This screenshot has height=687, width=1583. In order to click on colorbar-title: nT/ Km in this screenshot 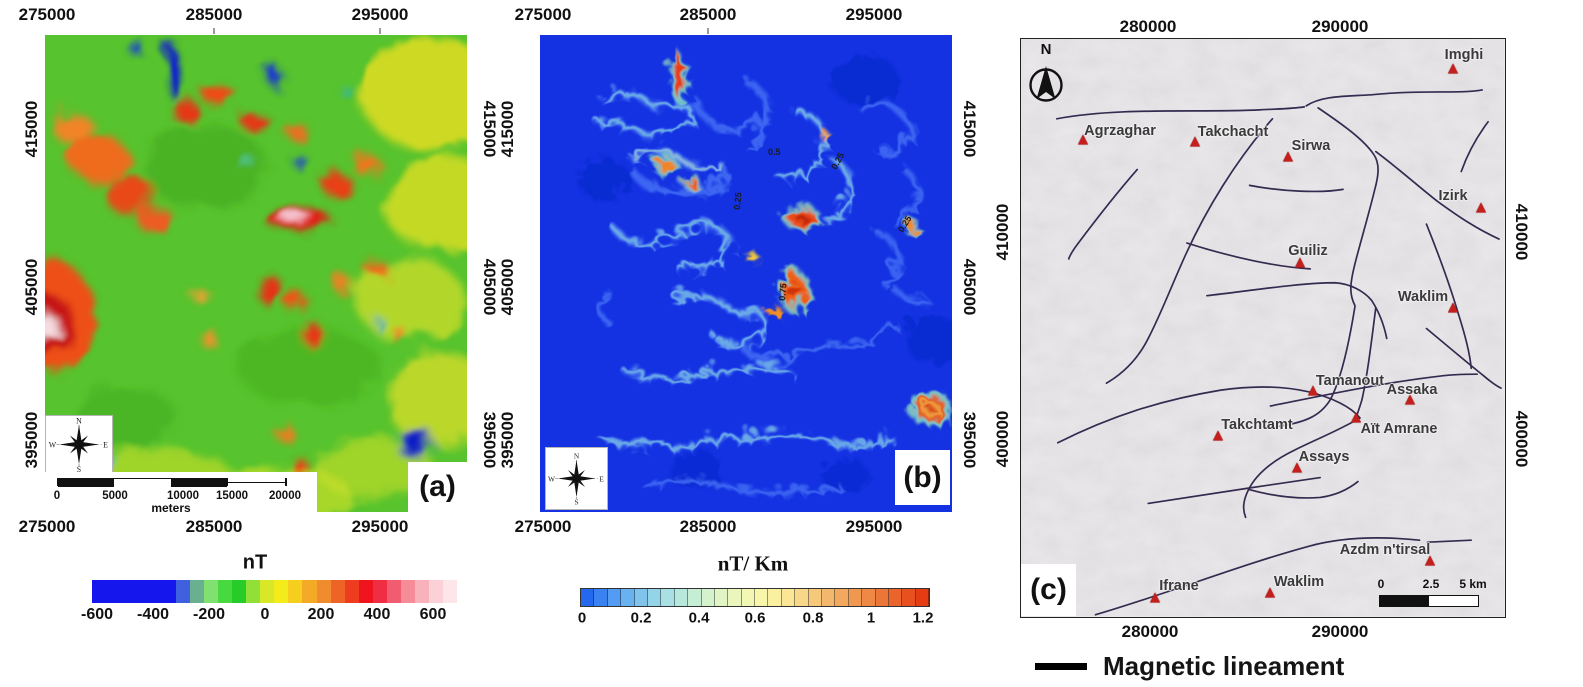, I will do `click(753, 563)`.